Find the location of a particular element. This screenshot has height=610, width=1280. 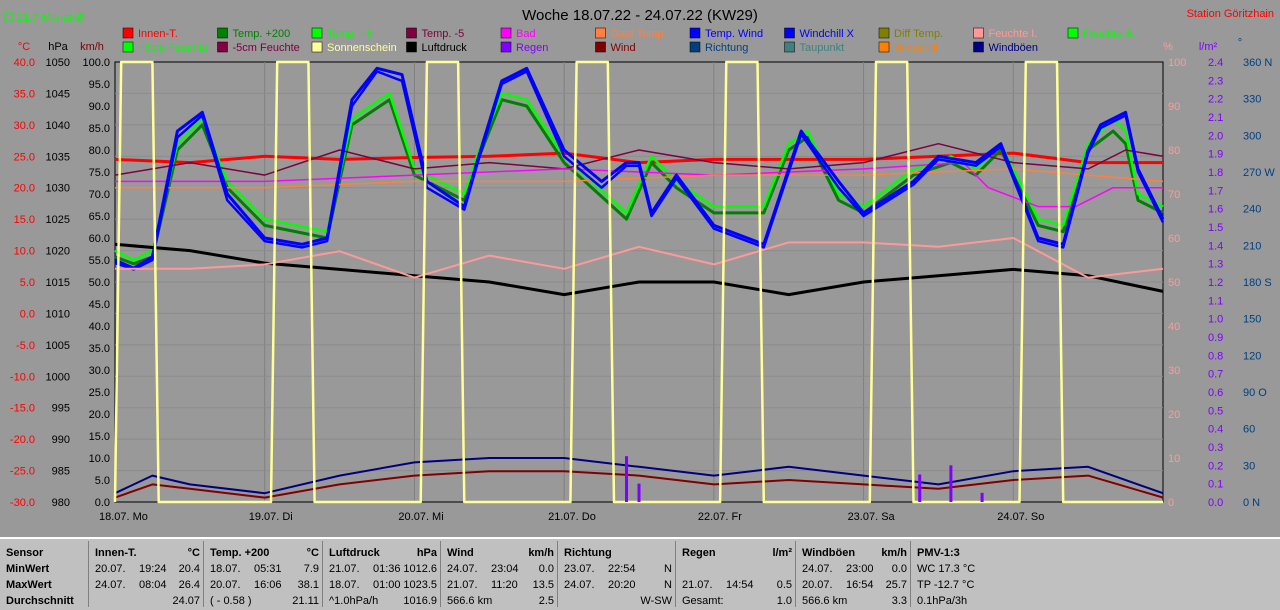

series-line-wind is located at coordinates (639, 484).